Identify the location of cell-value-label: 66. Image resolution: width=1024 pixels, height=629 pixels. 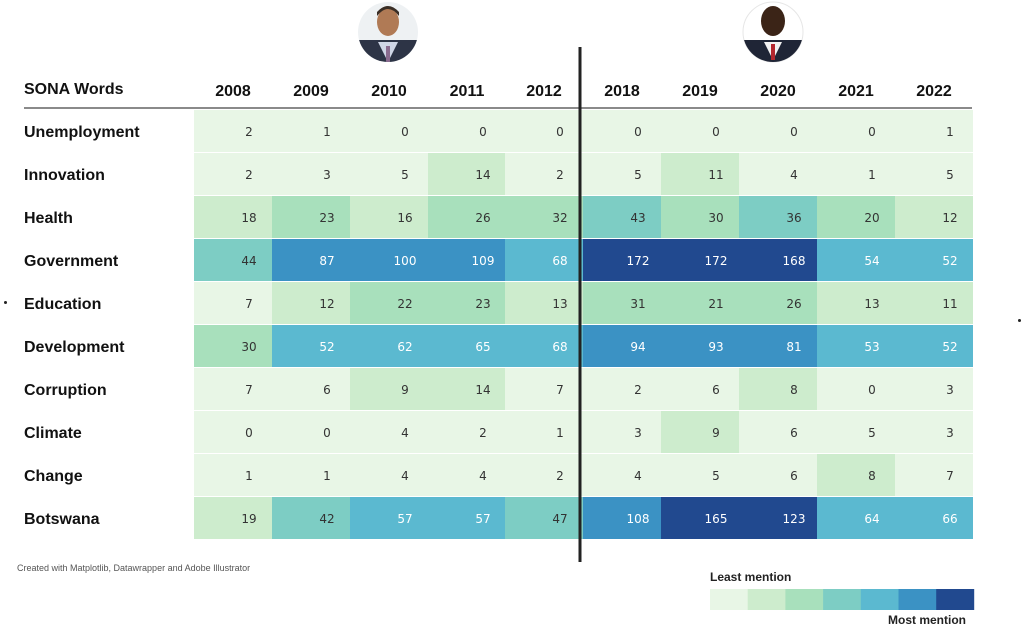
(949, 519).